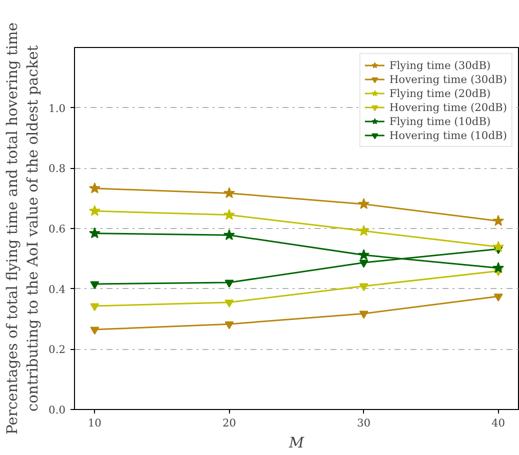  I want to click on y-tick-label: 0.8, so click(57, 169).